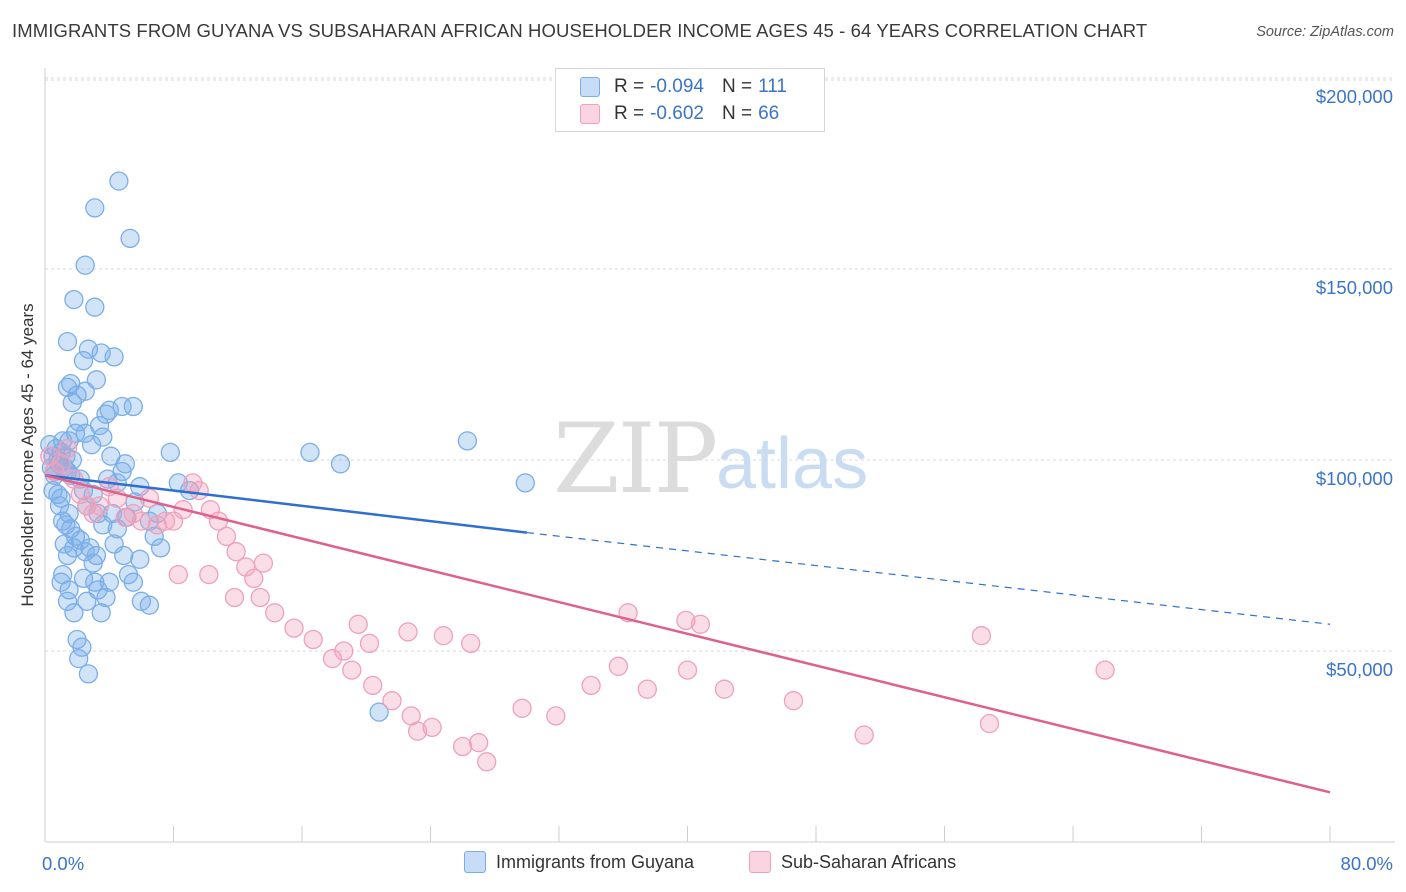 Image resolution: width=1406 pixels, height=892 pixels. I want to click on watermark-zip: ZIP, so click(634, 459).